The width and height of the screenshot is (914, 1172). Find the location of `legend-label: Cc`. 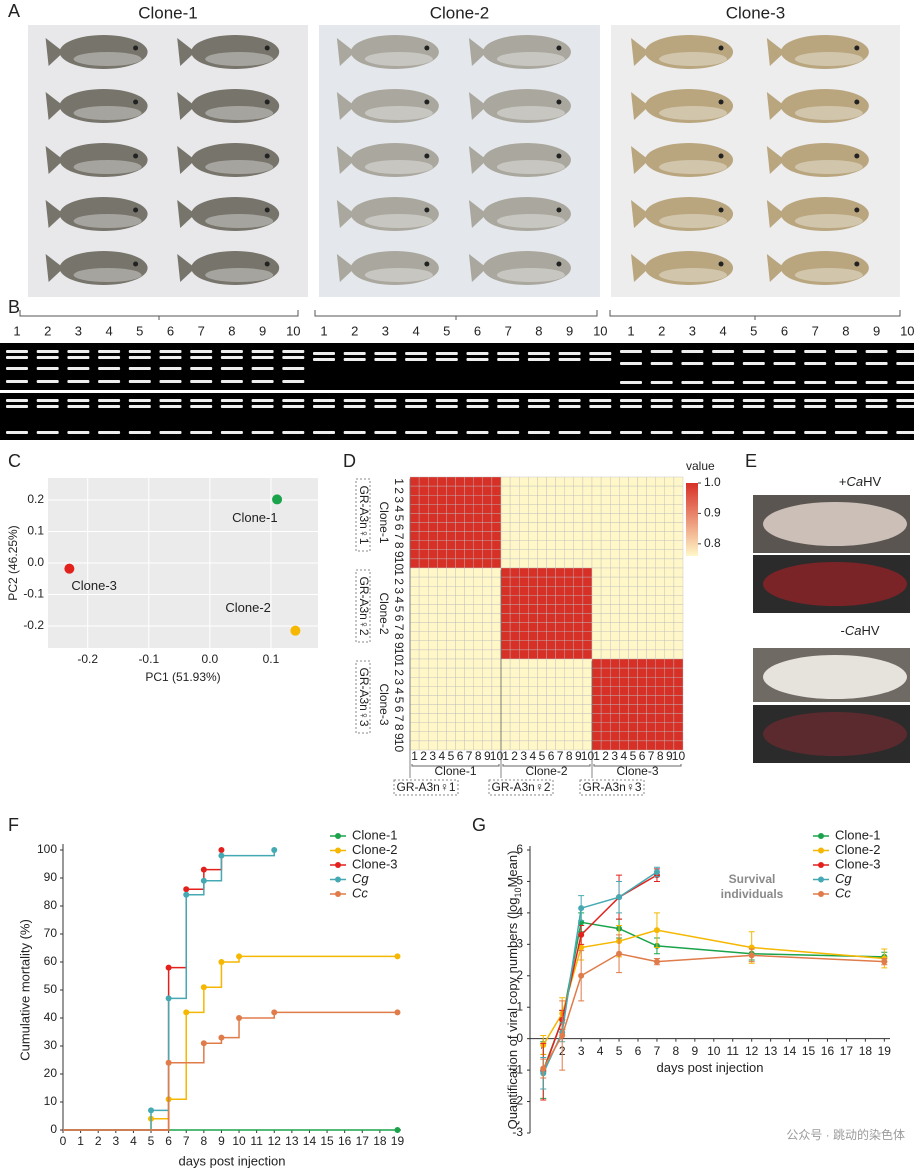

legend-label: Cc is located at coordinates (360, 892).